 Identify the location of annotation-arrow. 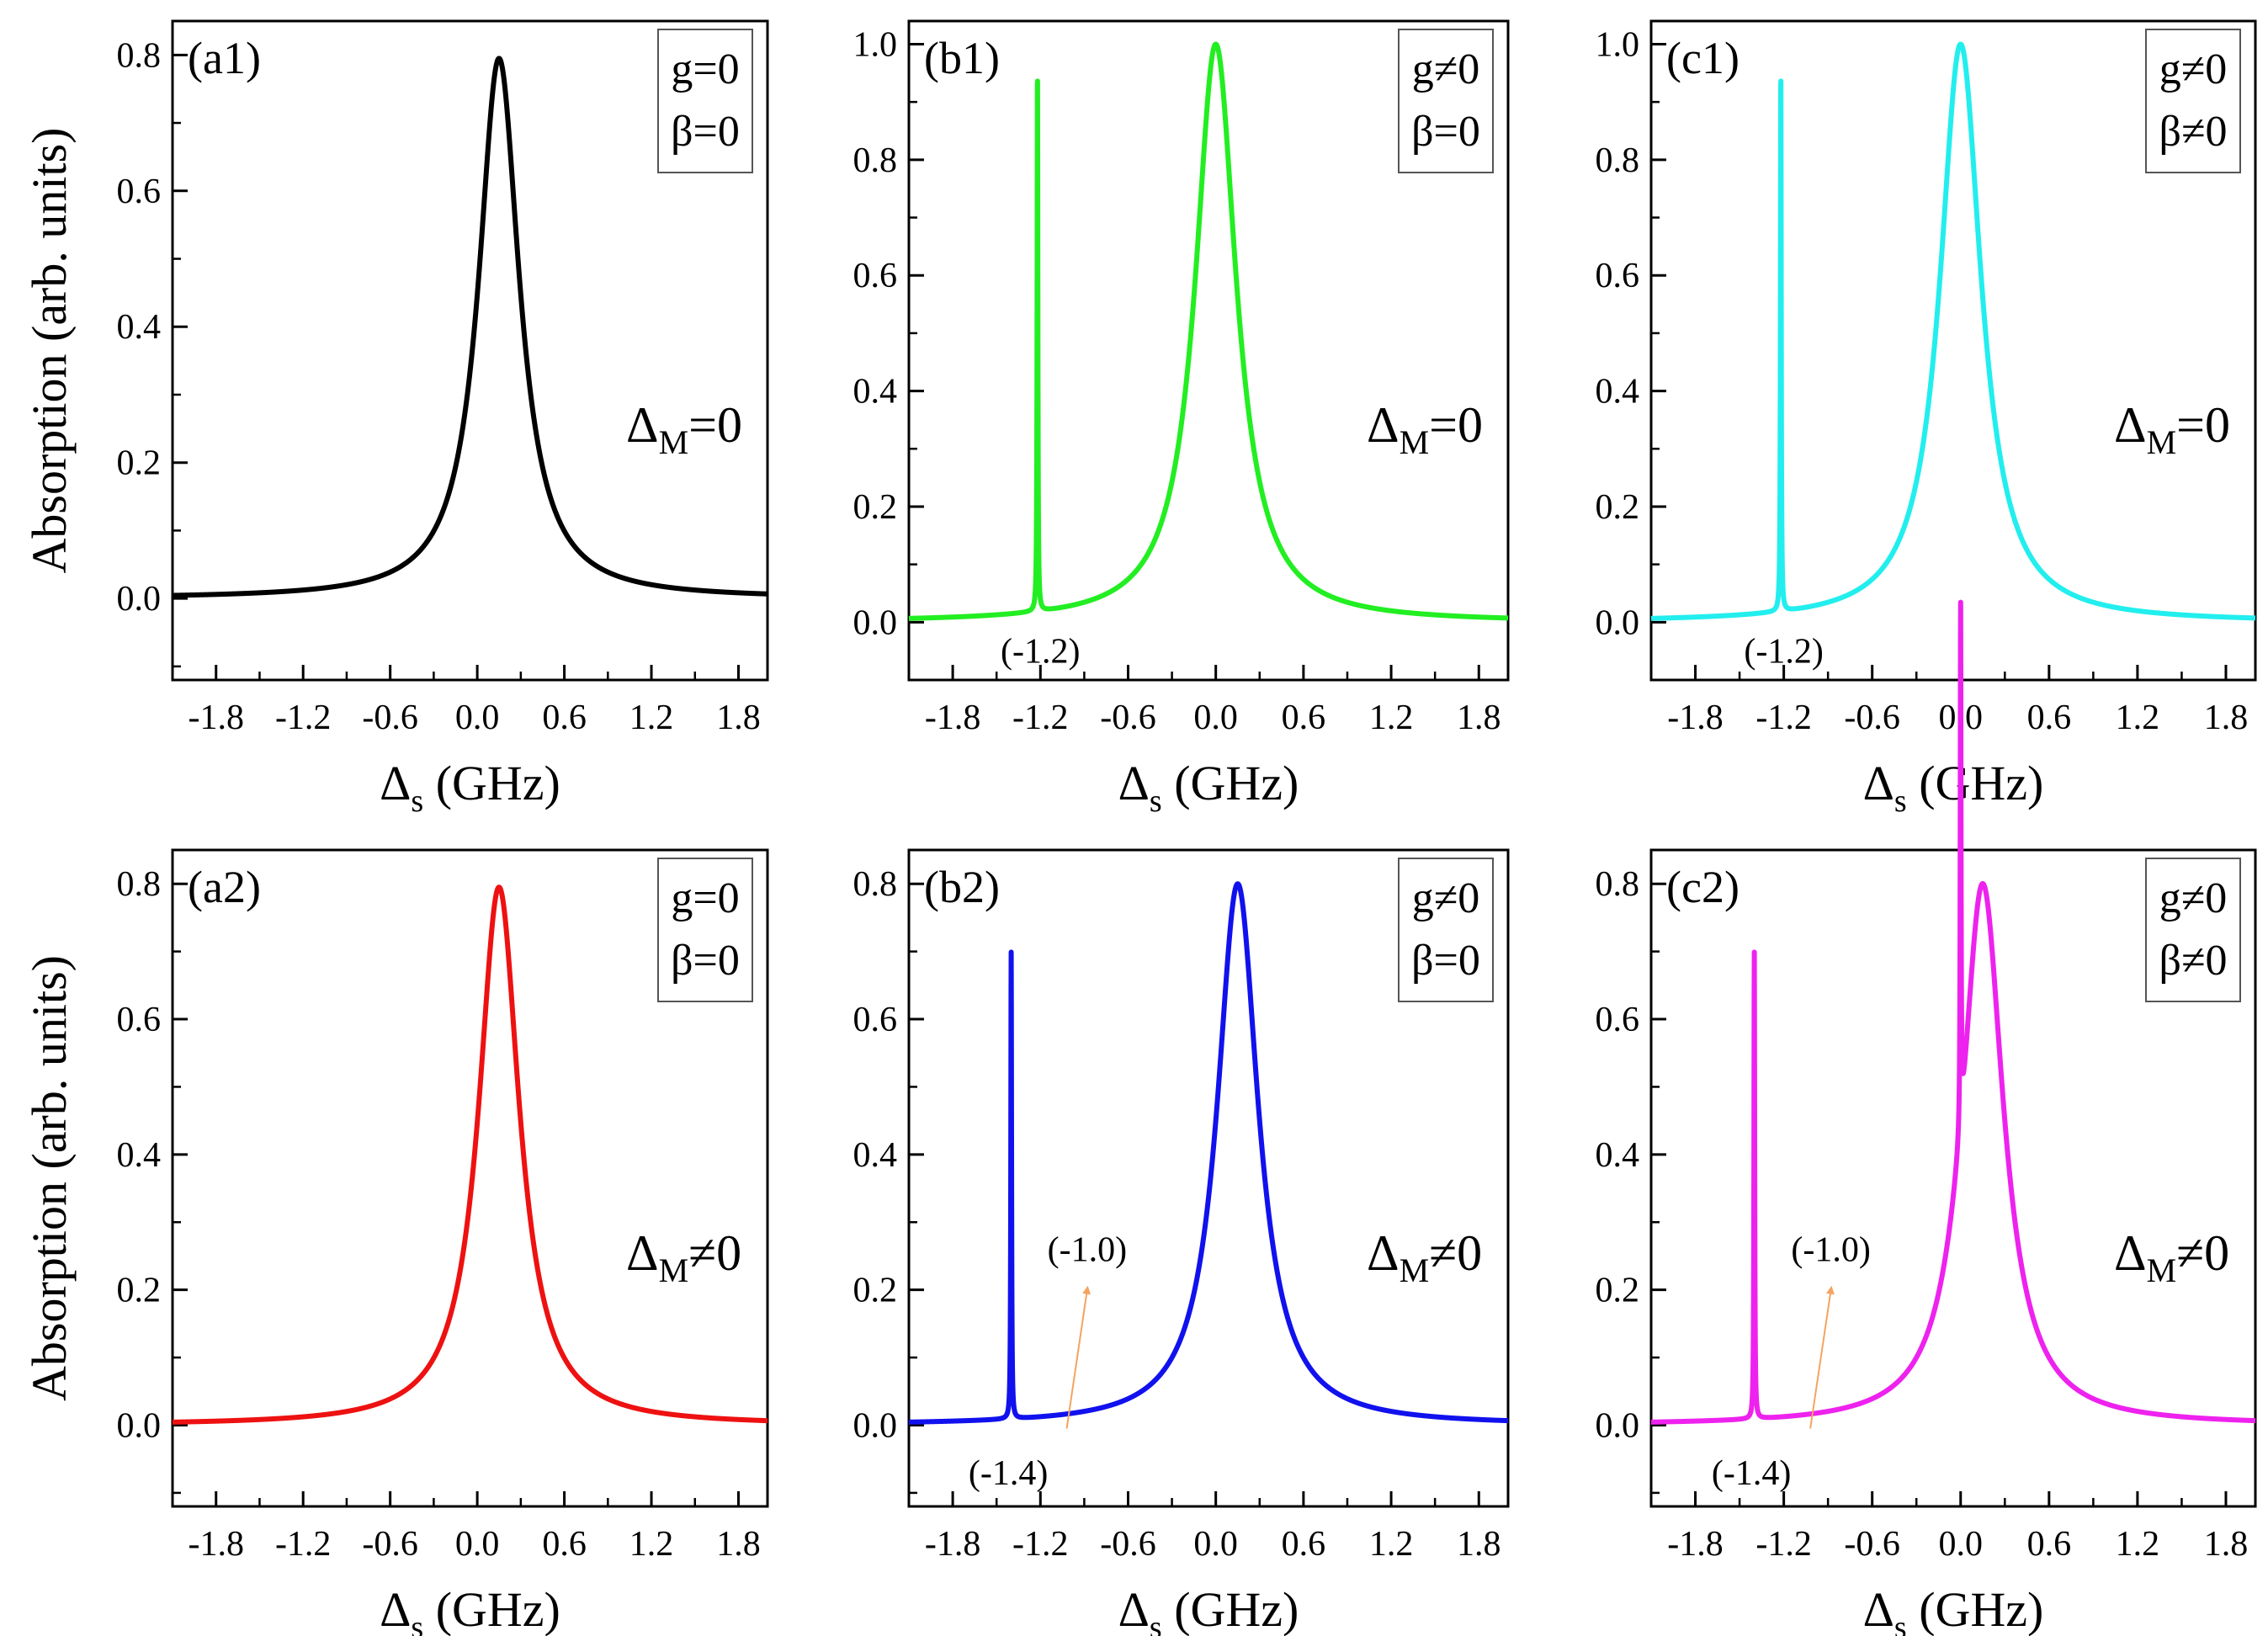
(1822, 1357).